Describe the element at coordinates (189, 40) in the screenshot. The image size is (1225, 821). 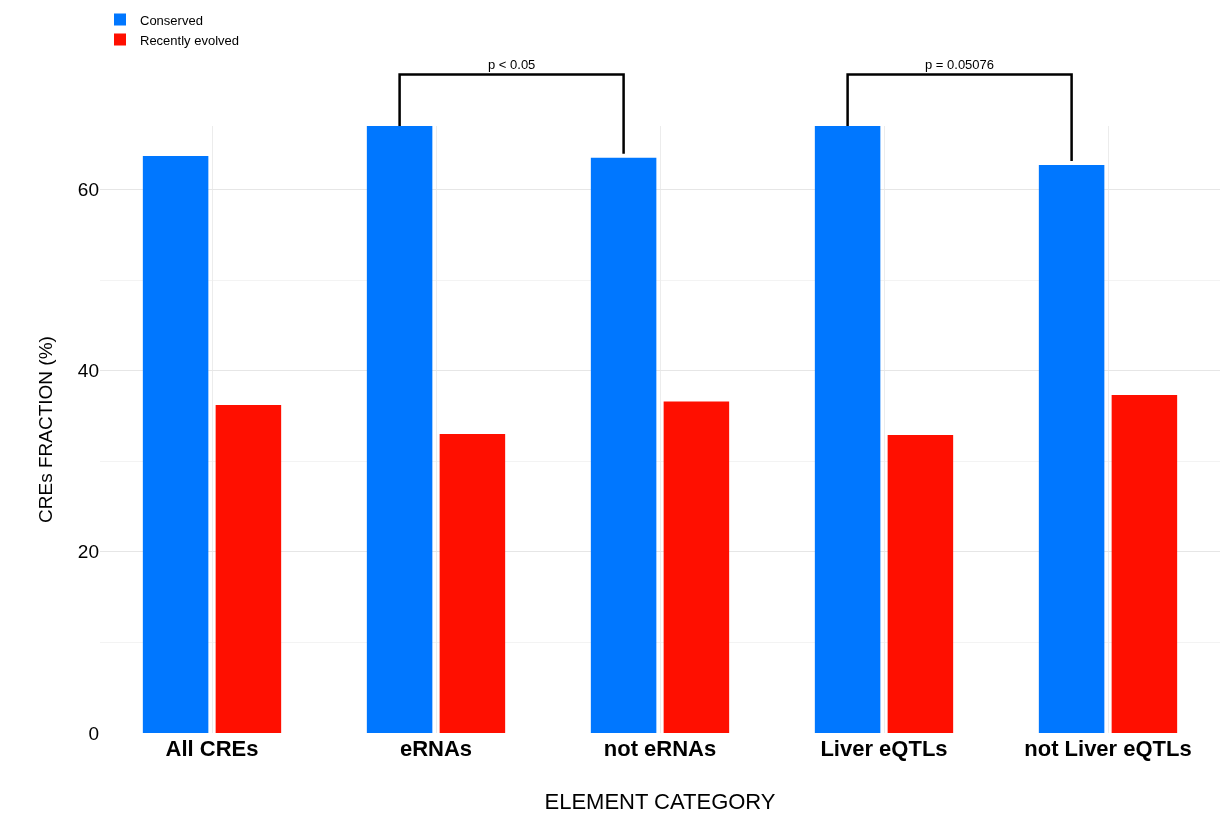
I see `legend-label: Recently evolved` at that location.